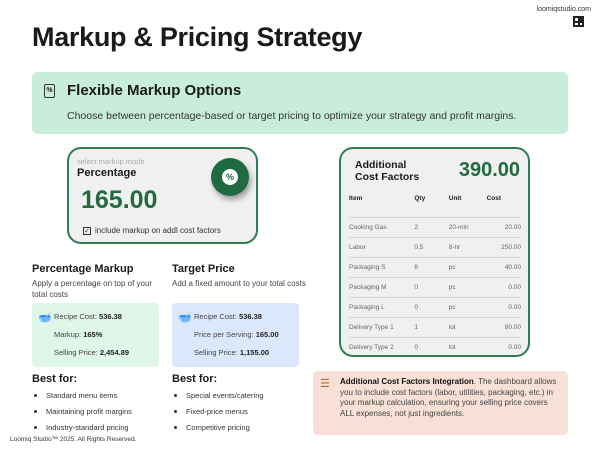  I want to click on table-row: Delivery Type 1 1 lot 80.00, so click(435, 326).